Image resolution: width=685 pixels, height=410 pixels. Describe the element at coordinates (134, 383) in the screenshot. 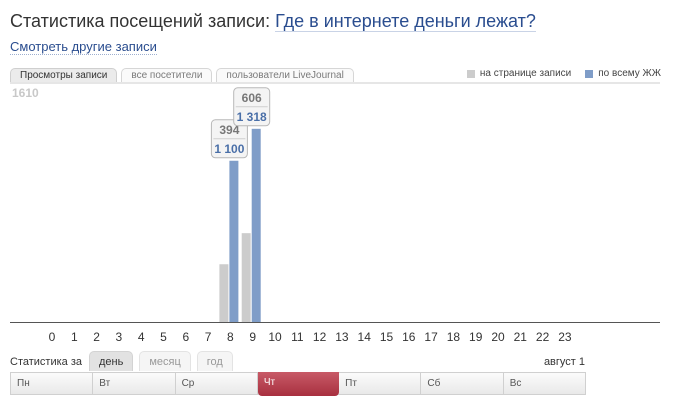

I see `weekday-tue: Вт` at that location.